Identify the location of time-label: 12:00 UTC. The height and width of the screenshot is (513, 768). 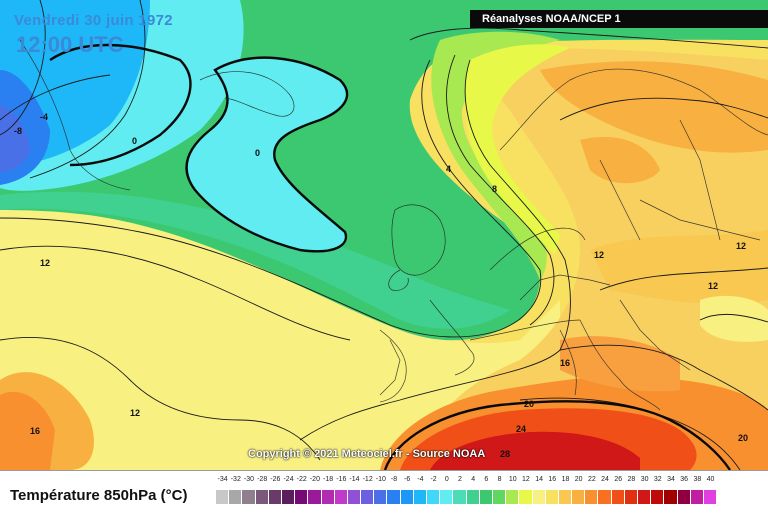
(70, 44).